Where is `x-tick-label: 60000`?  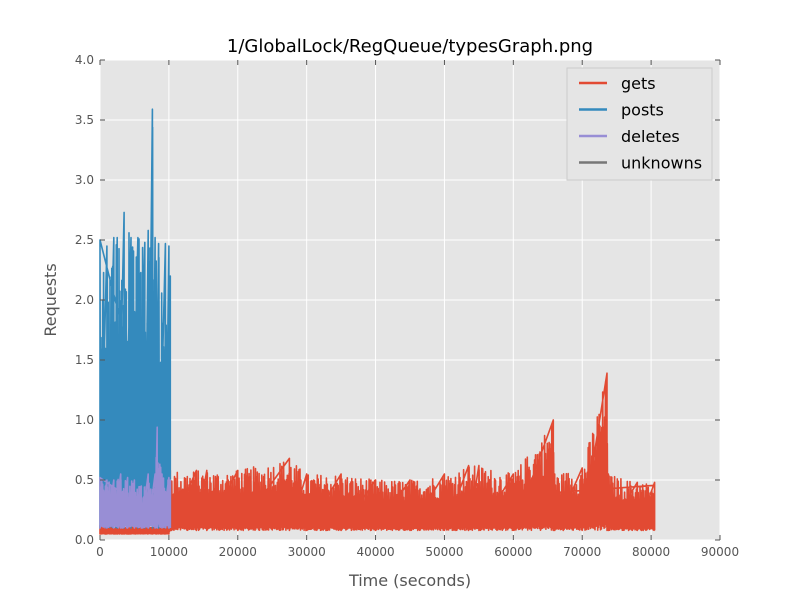 x-tick-label: 60000 is located at coordinates (513, 552).